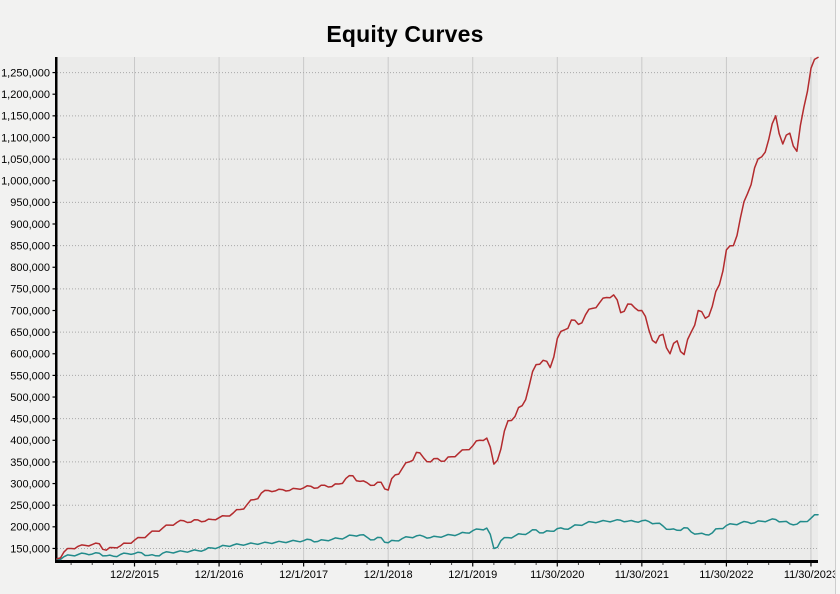 This screenshot has width=840, height=594. Describe the element at coordinates (25, 95) in the screenshot. I see `y-axis-tick-label: 1,200,000` at that location.